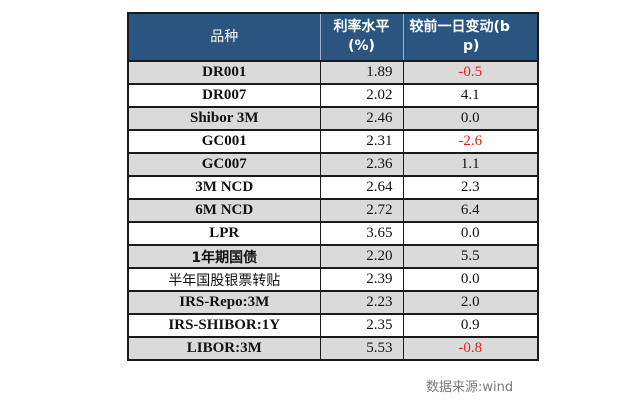 This screenshot has height=402, width=639. What do you see at coordinates (471, 46) in the screenshot?
I see `header-change-line2: p)` at bounding box center [471, 46].